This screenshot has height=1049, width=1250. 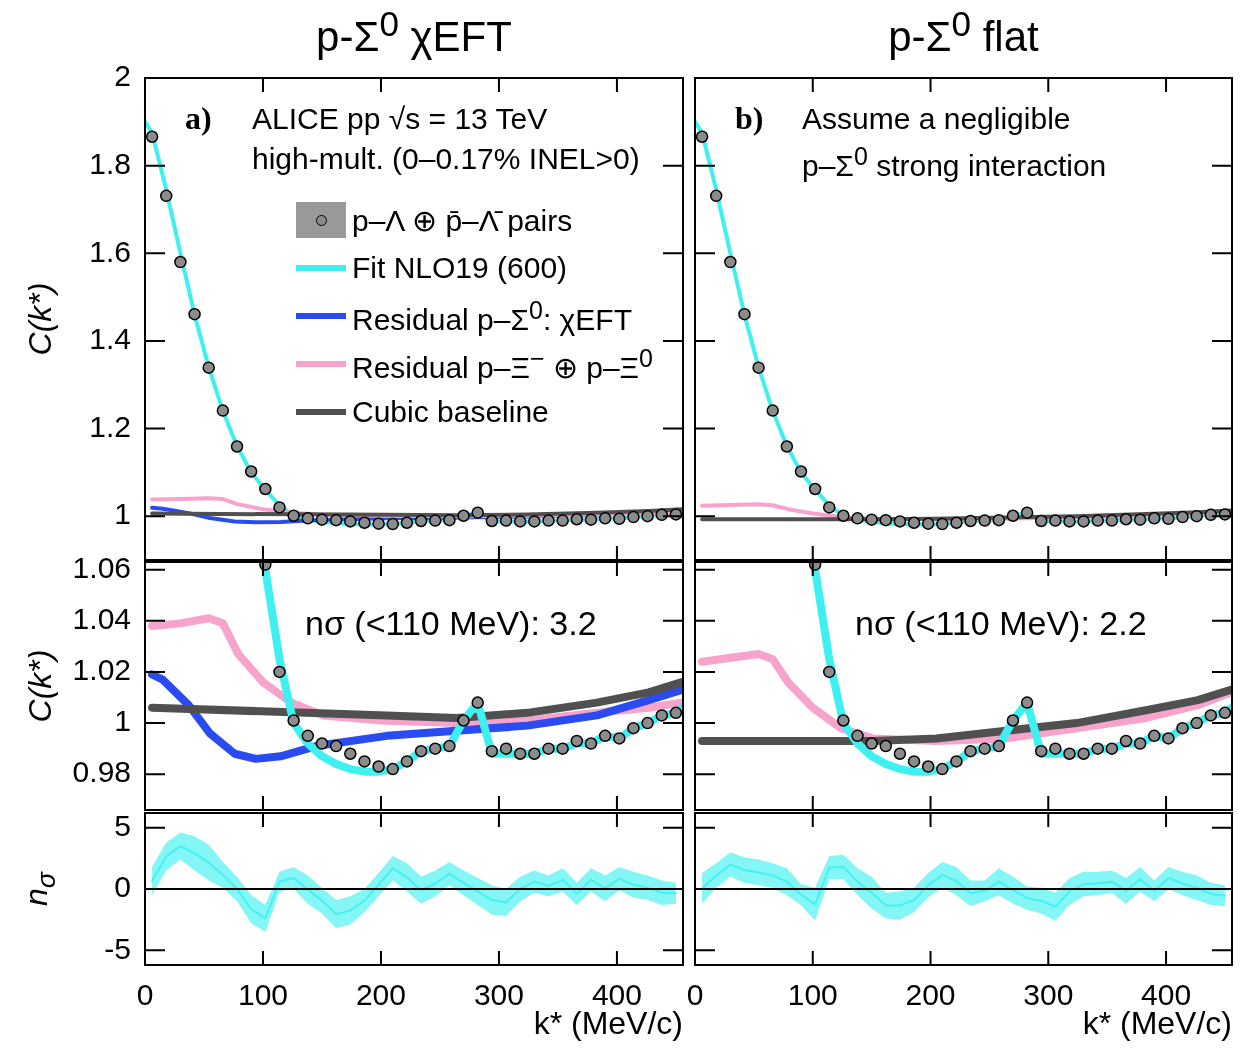 What do you see at coordinates (451, 623) in the screenshot?
I see `annotation: nσ (<110 MeV): 3.2` at bounding box center [451, 623].